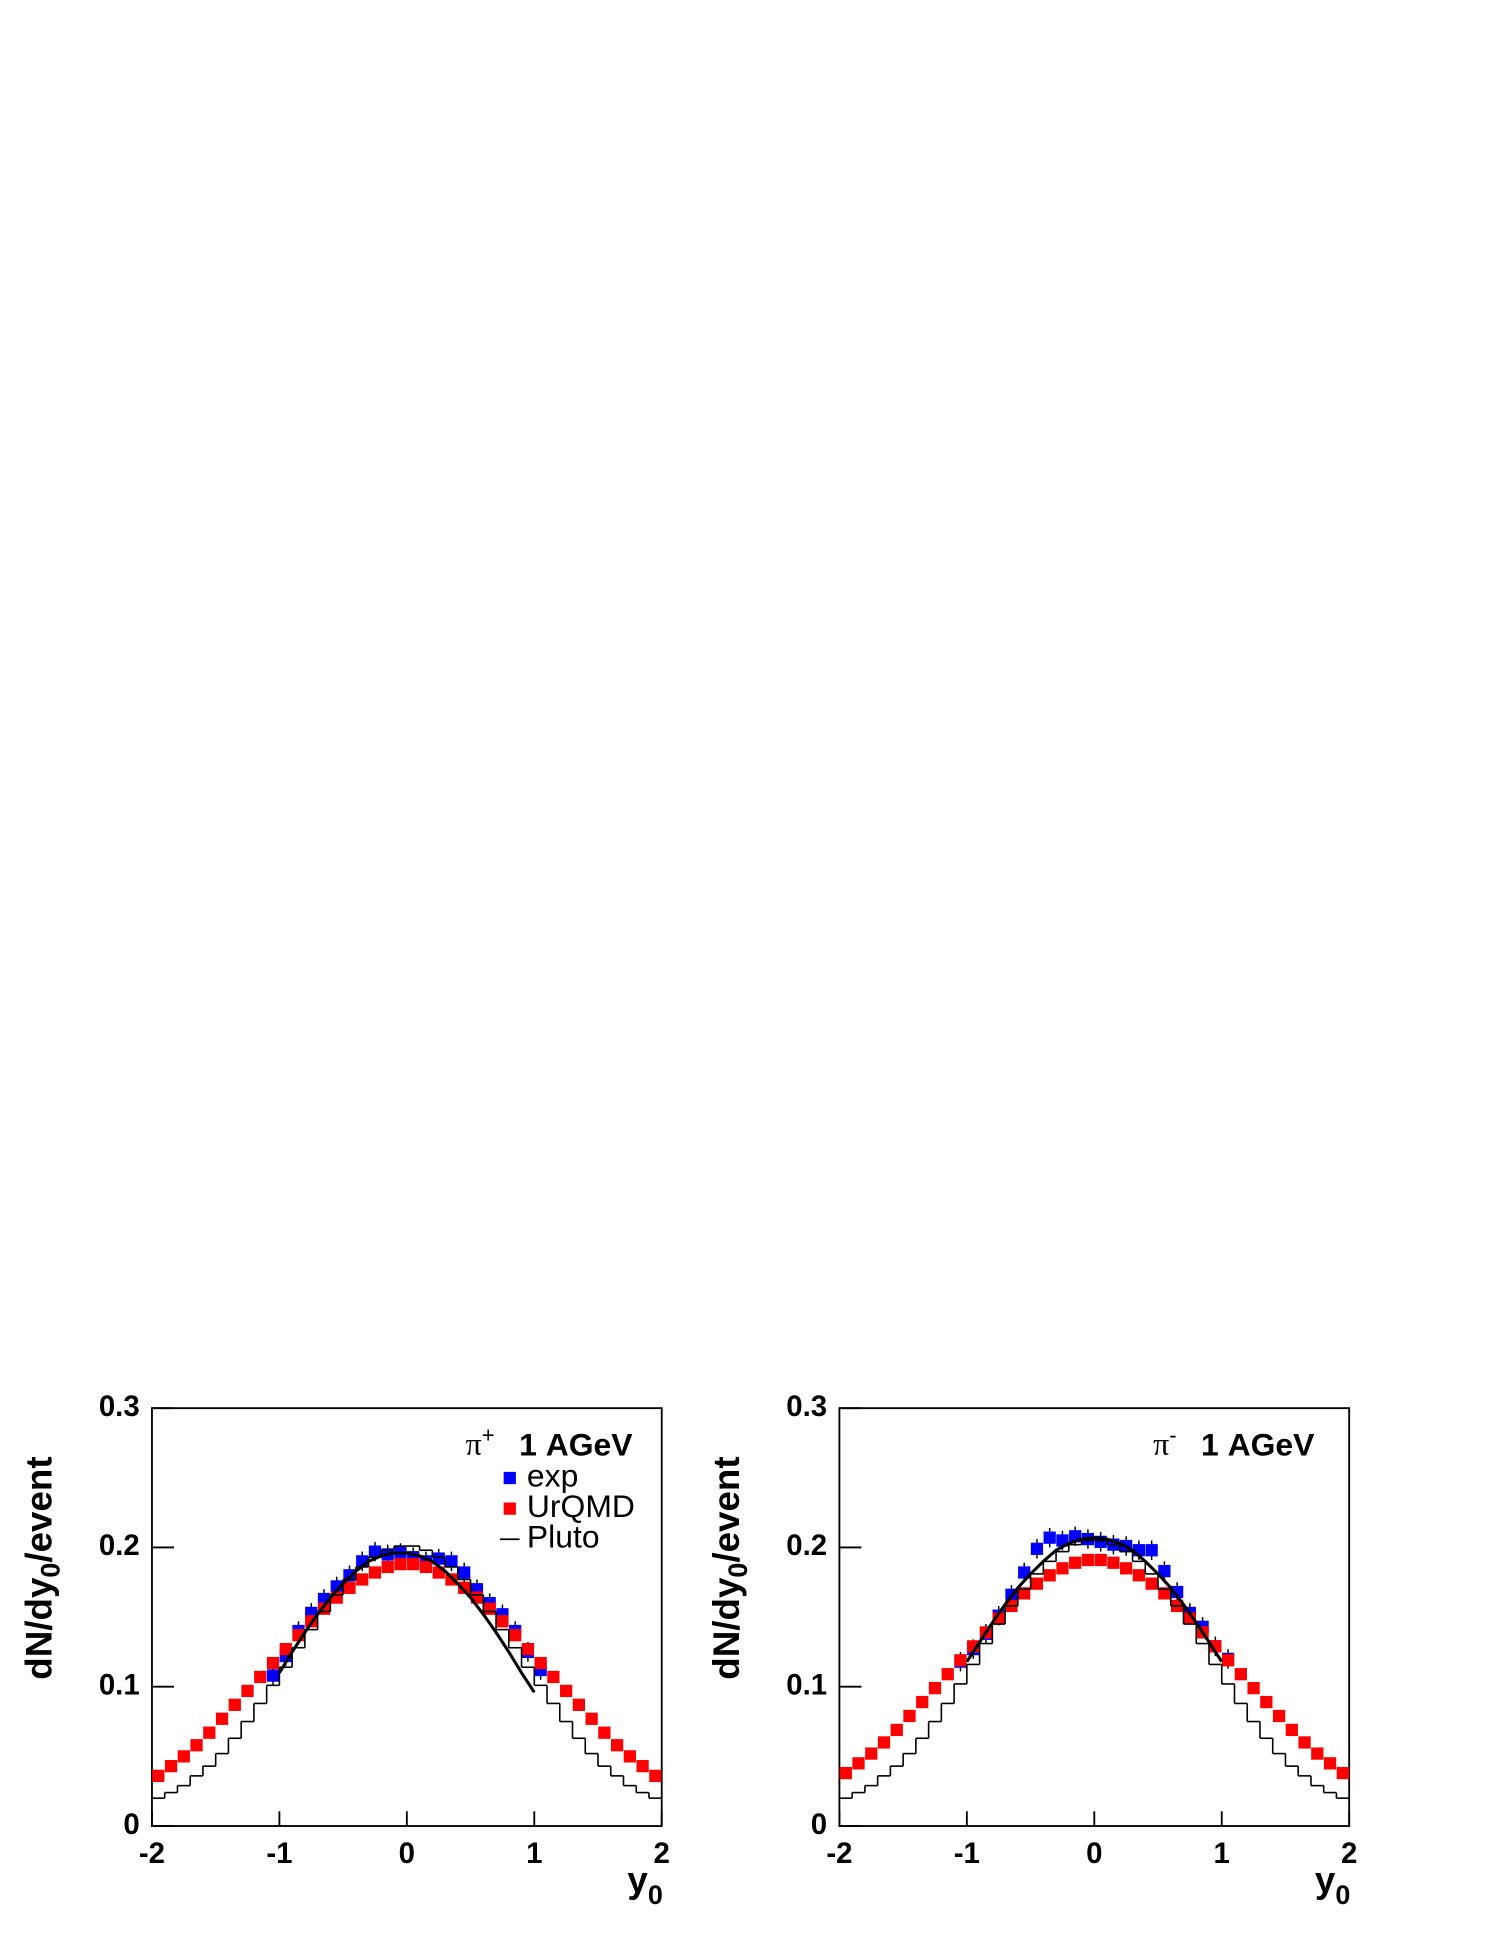  Describe the element at coordinates (152, 1853) in the screenshot. I see `x-tick-label: -2` at that location.